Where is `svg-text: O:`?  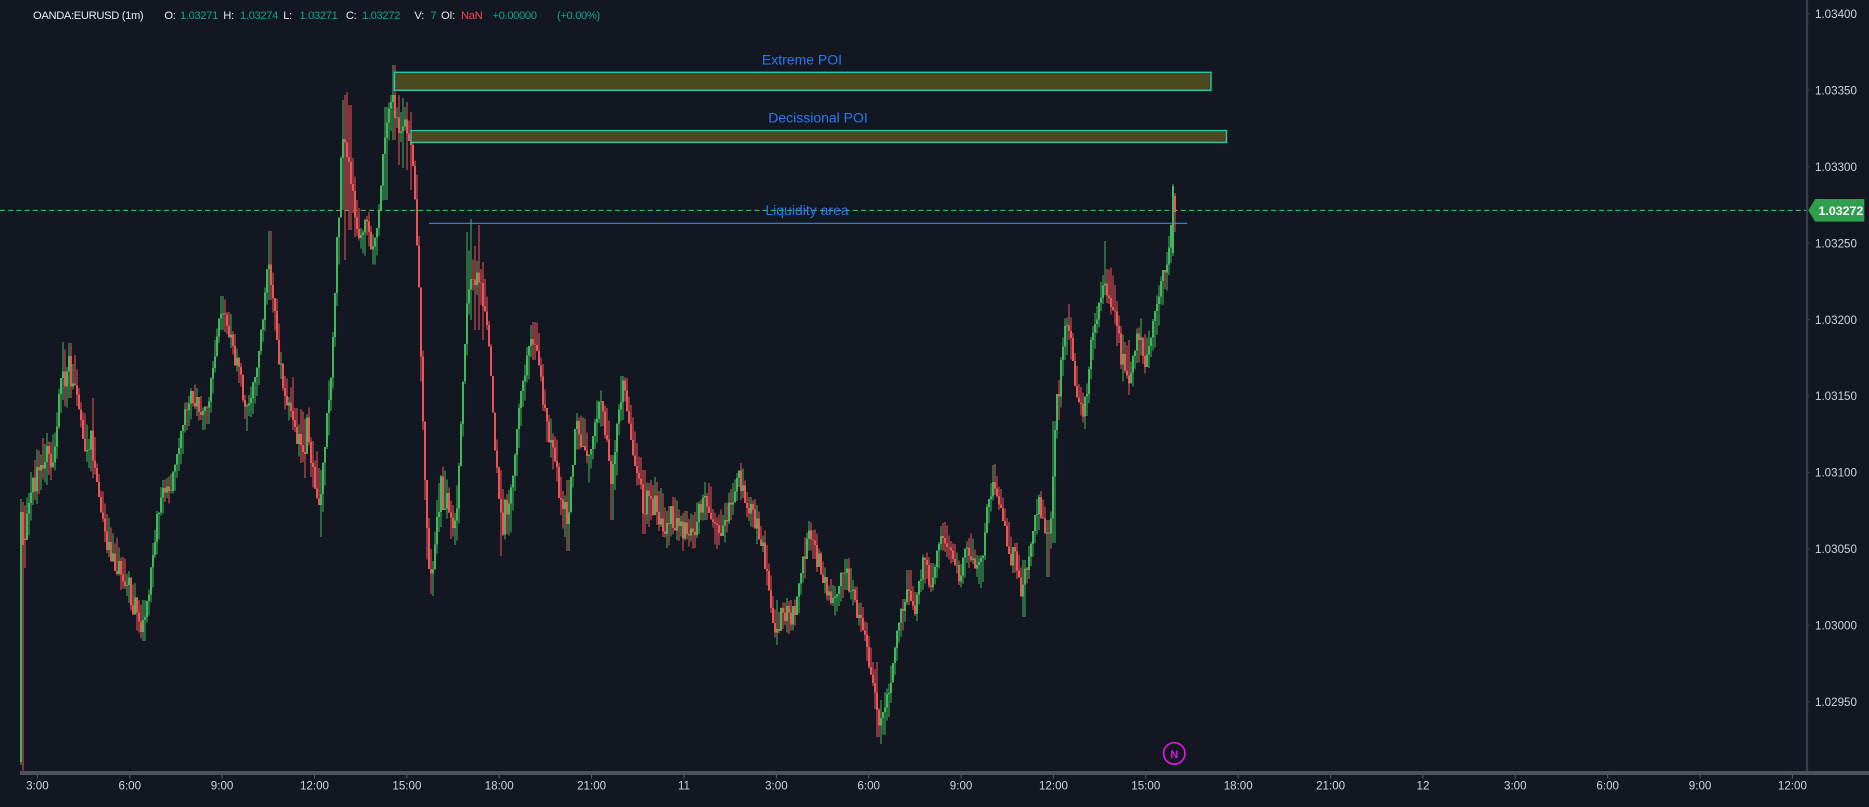 svg-text: O: is located at coordinates (169, 16).